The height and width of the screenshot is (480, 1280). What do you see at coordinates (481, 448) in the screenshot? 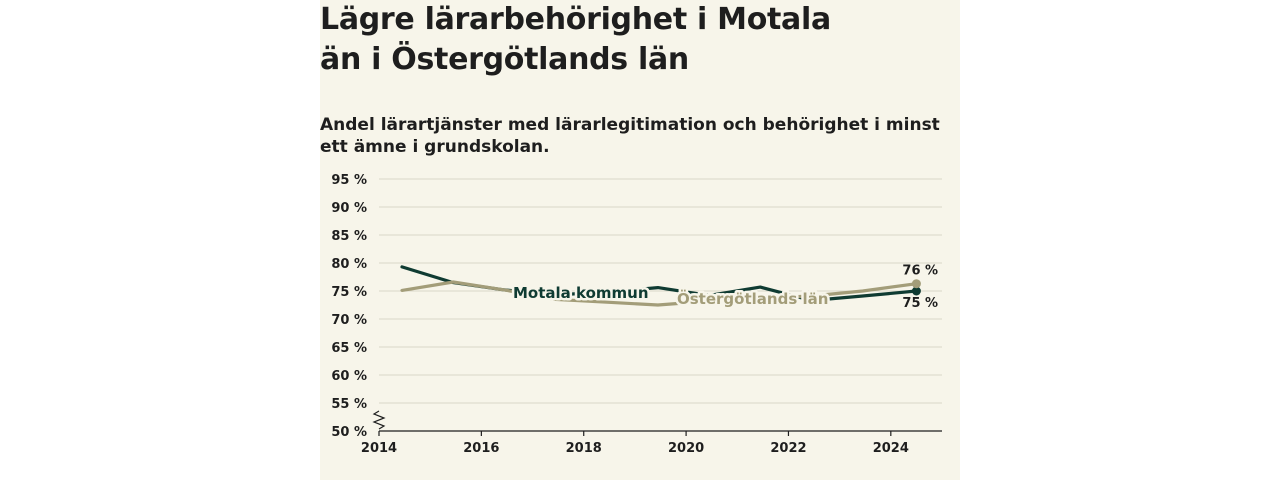
I see `x-tick-label: 2016` at bounding box center [481, 448].